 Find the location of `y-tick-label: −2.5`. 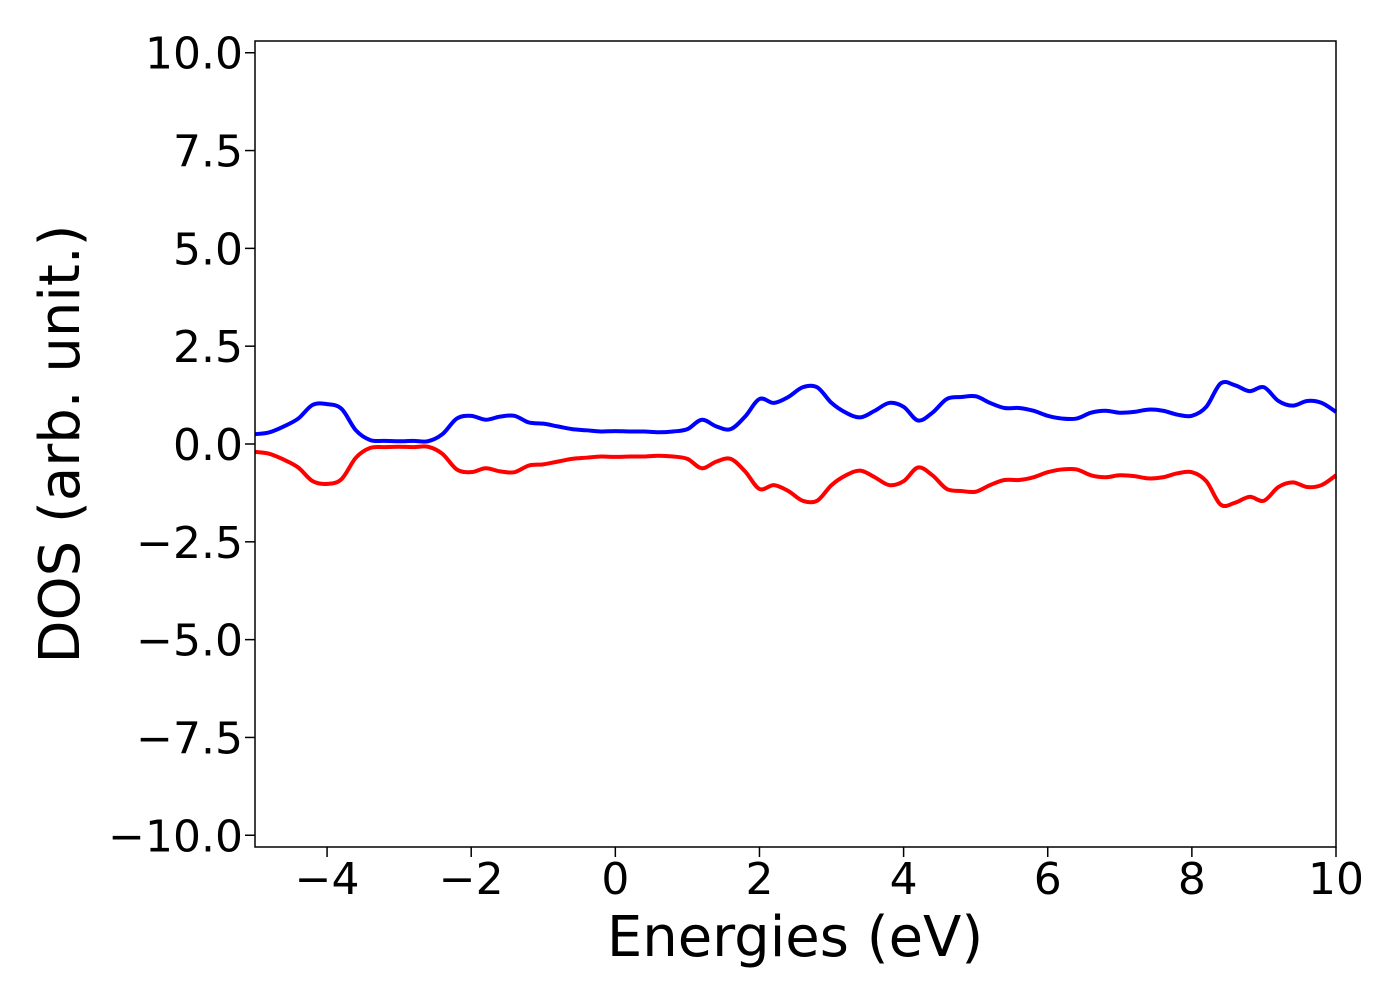

y-tick-label: −2.5 is located at coordinates (189, 543).